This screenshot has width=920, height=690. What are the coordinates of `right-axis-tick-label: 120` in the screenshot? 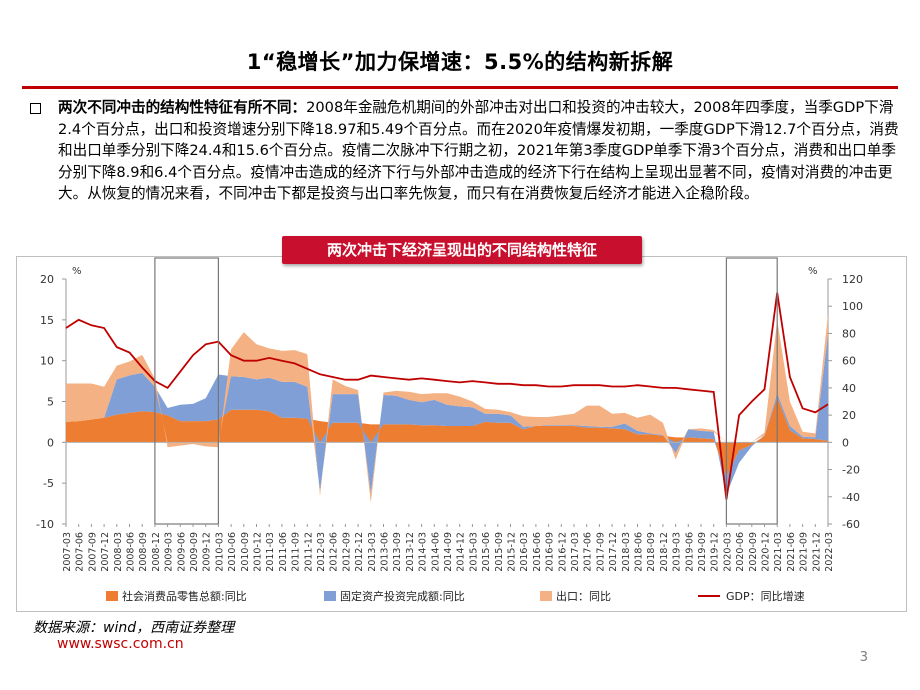 It's located at (852, 279).